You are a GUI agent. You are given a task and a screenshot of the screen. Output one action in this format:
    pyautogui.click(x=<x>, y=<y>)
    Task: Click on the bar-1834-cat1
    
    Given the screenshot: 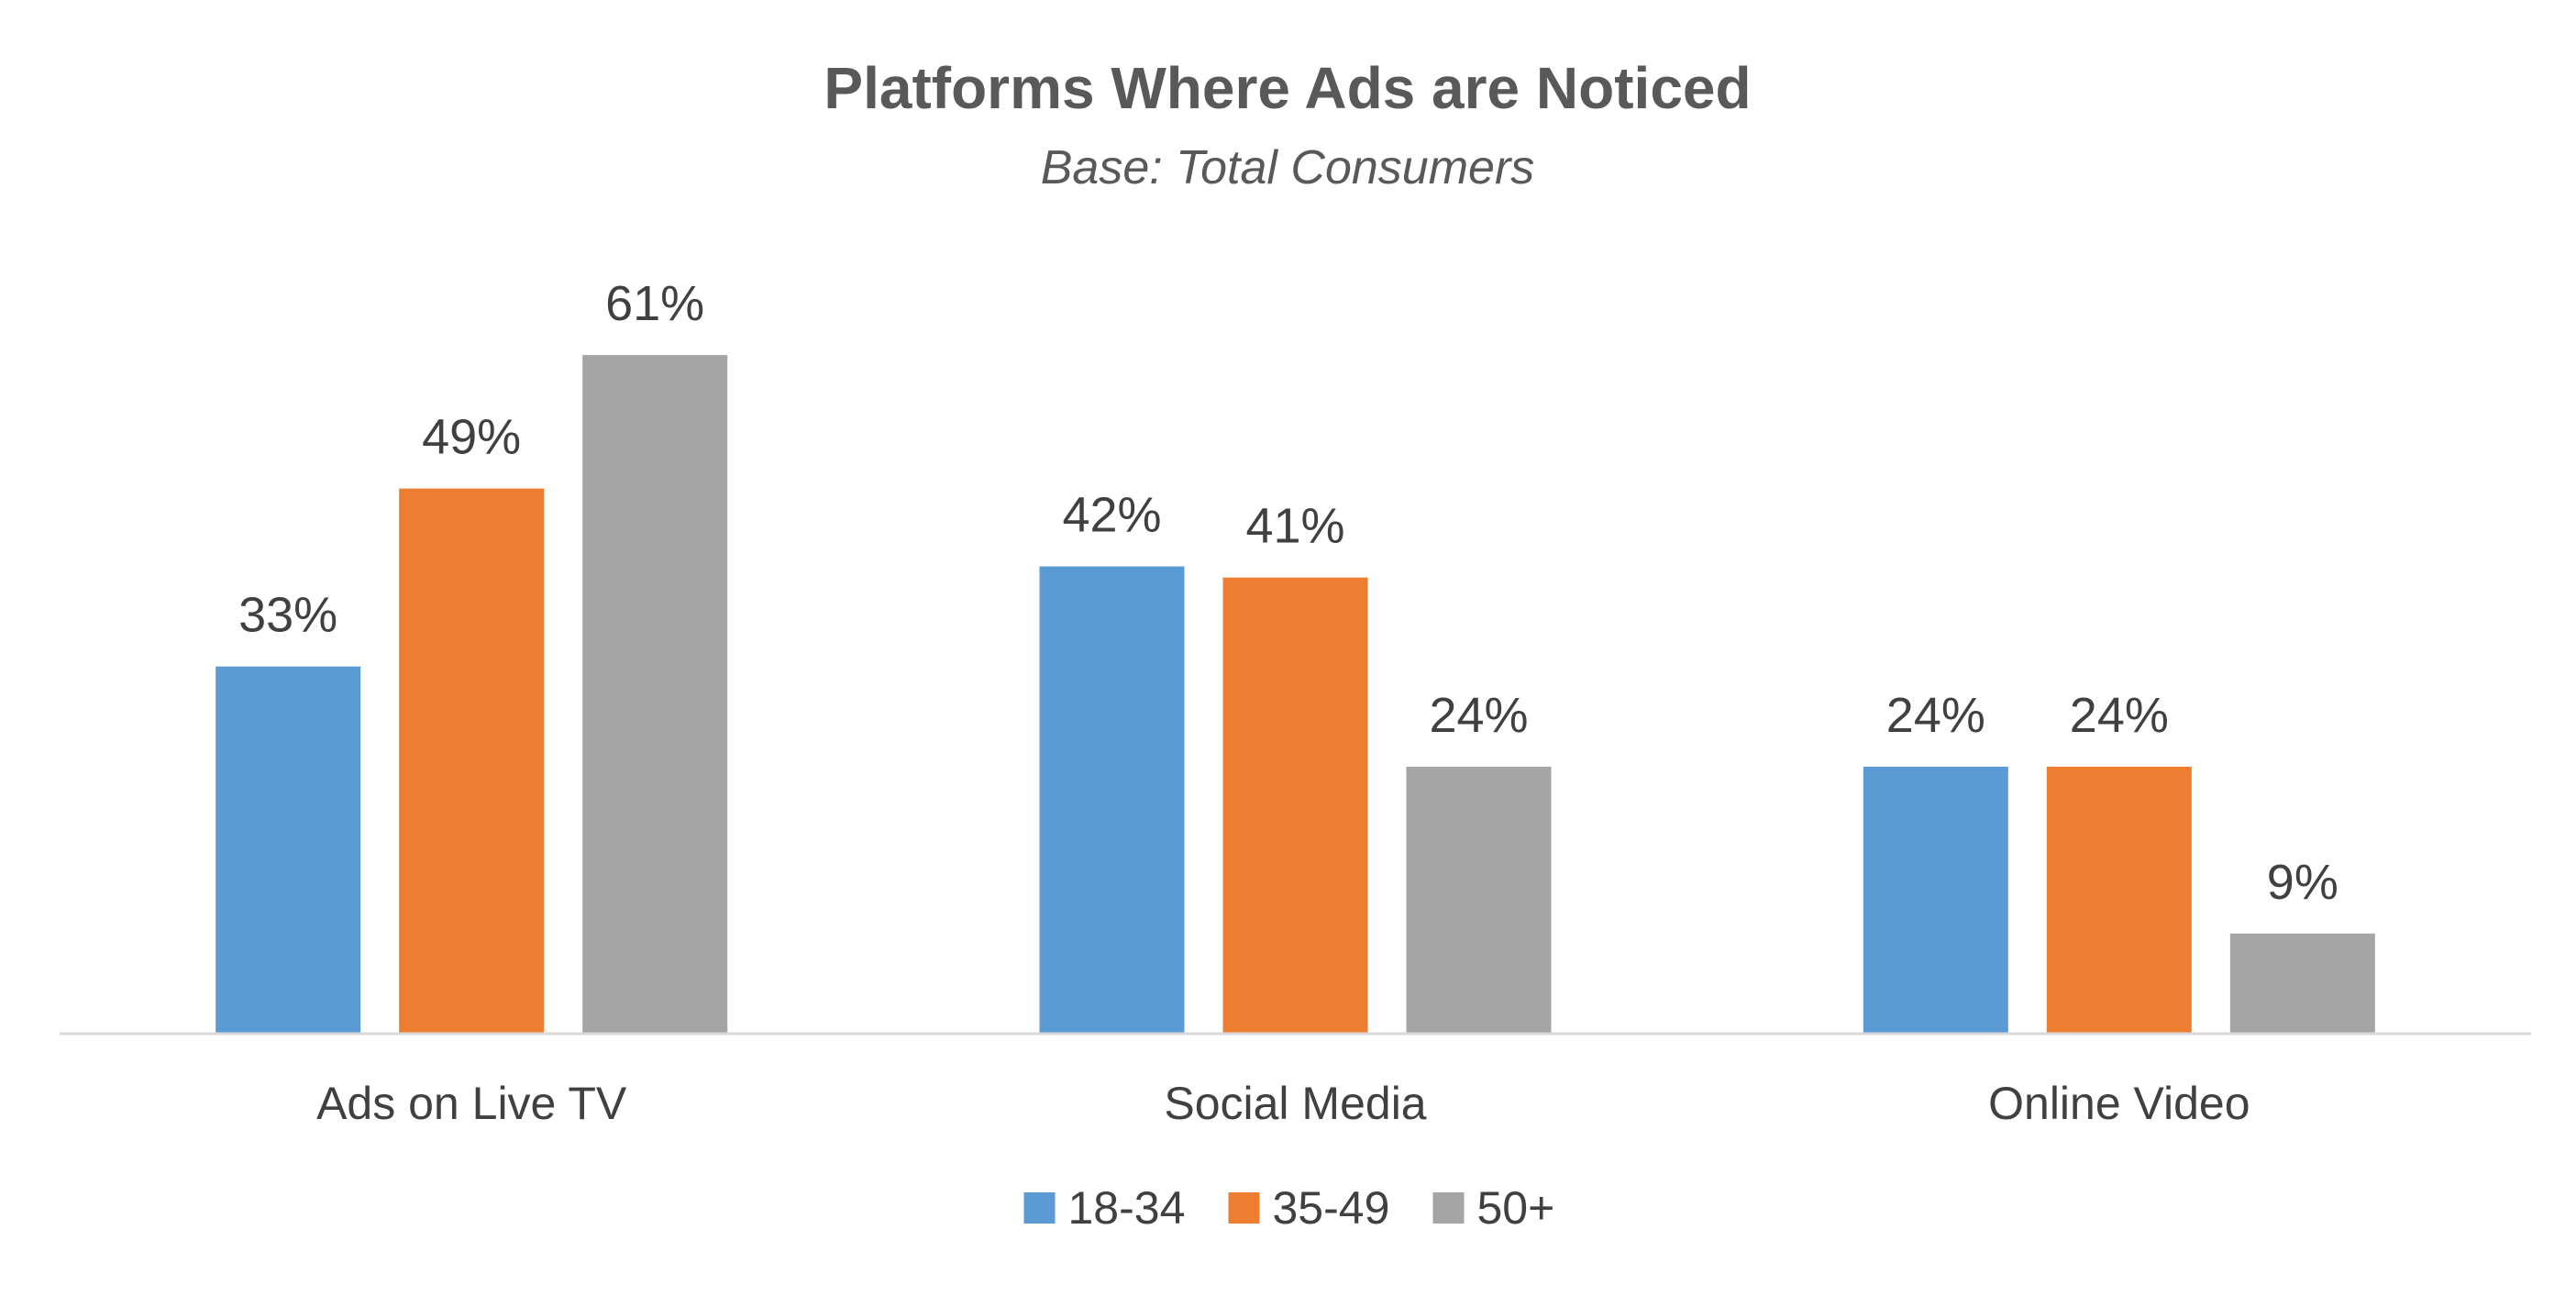 What is the action you would take?
    pyautogui.click(x=1112, y=800)
    